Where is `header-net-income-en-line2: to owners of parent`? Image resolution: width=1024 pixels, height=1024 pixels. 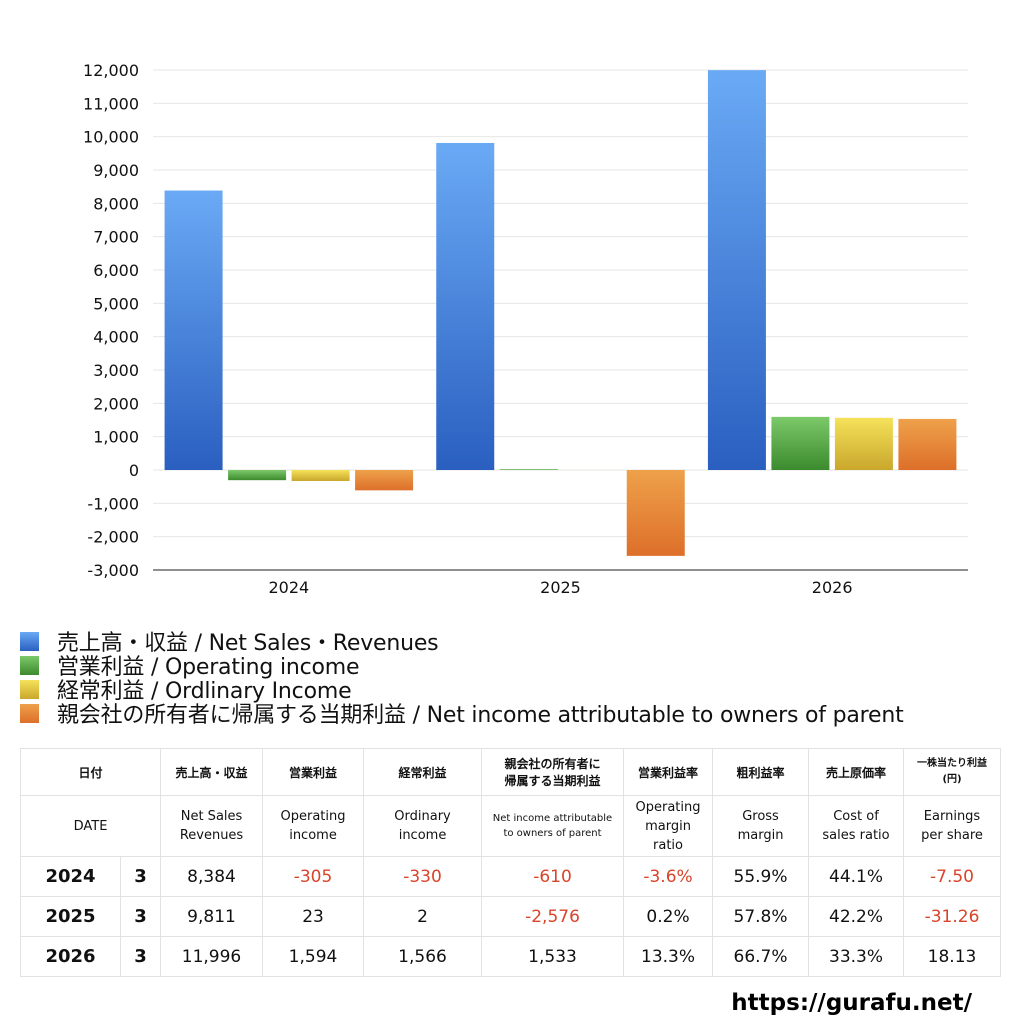 header-net-income-en-line2: to owners of parent is located at coordinates (552, 833).